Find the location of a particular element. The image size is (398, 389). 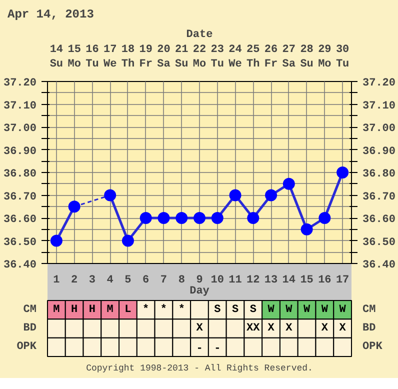

x-tick-label: 15 is located at coordinates (307, 280).